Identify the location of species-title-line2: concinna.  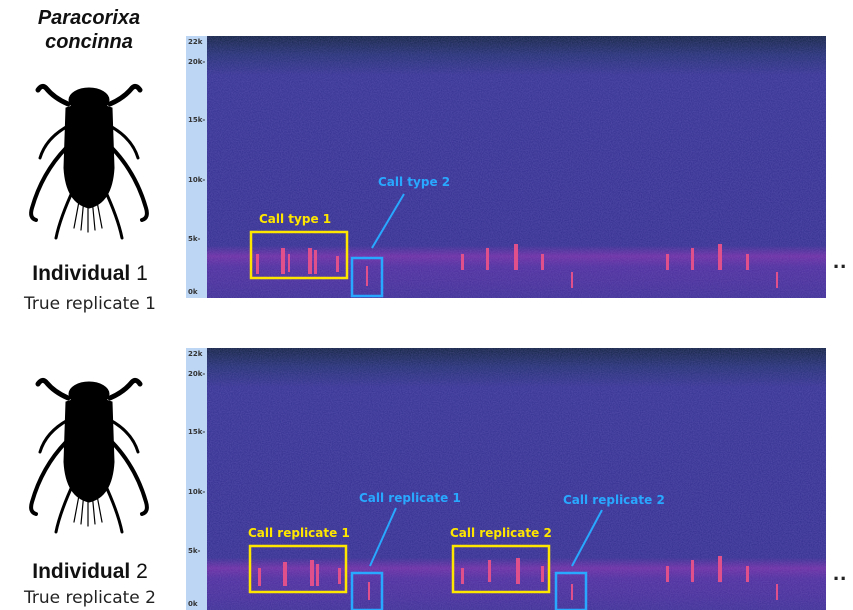
(89, 42).